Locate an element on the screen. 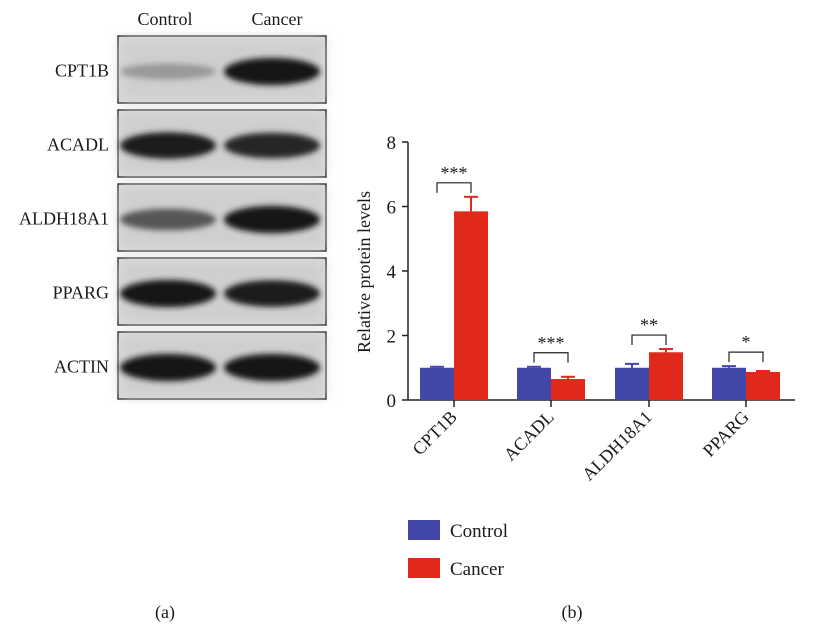 The width and height of the screenshot is (816, 640). bar-group: ** is located at coordinates (649, 357).